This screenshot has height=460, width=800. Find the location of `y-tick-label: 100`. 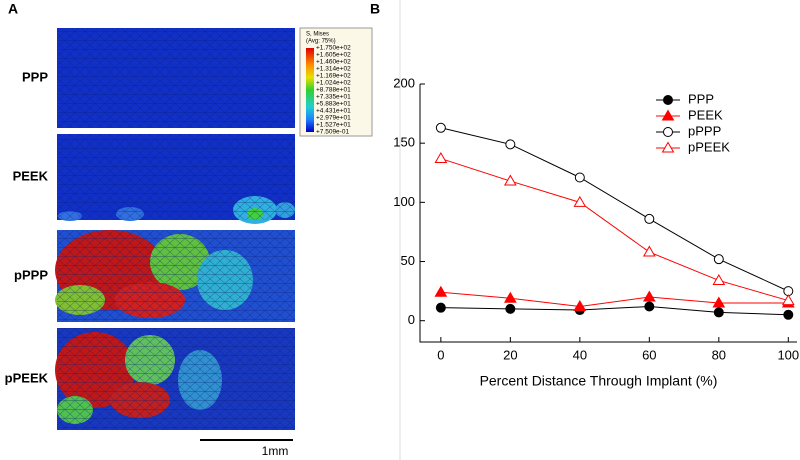

y-tick-label: 100 is located at coordinates (404, 201).